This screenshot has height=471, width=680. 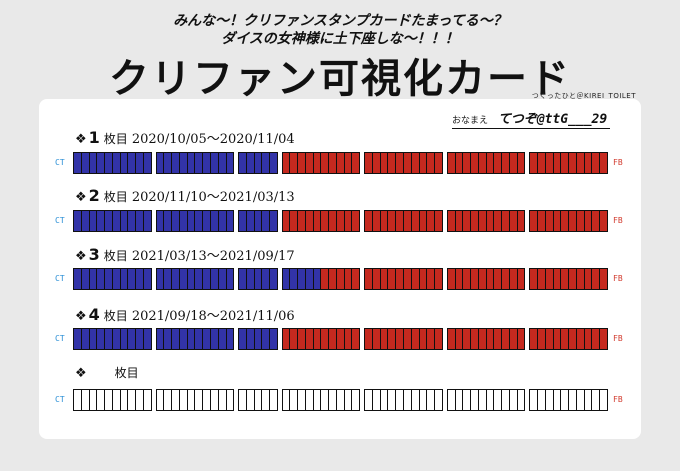 I want to click on row-label-5: ❖ 枚目, so click(x=109, y=372).